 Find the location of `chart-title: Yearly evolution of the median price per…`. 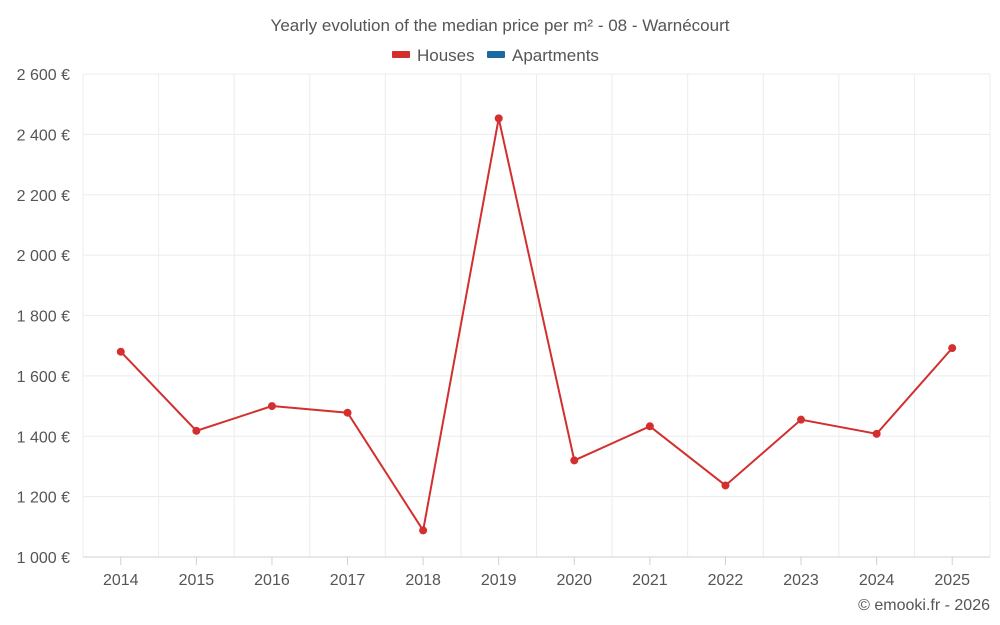

chart-title: Yearly evolution of the median price per… is located at coordinates (500, 25).